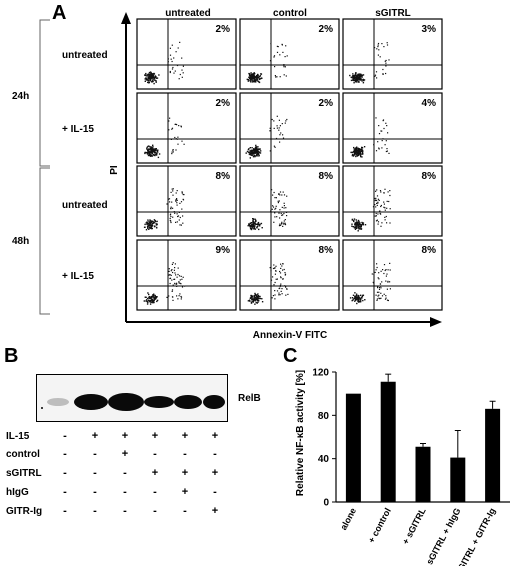 Image resolution: width=520 pixels, height=570 pixels. I want to click on row-label-48h-untreated: untreated, so click(85, 205).